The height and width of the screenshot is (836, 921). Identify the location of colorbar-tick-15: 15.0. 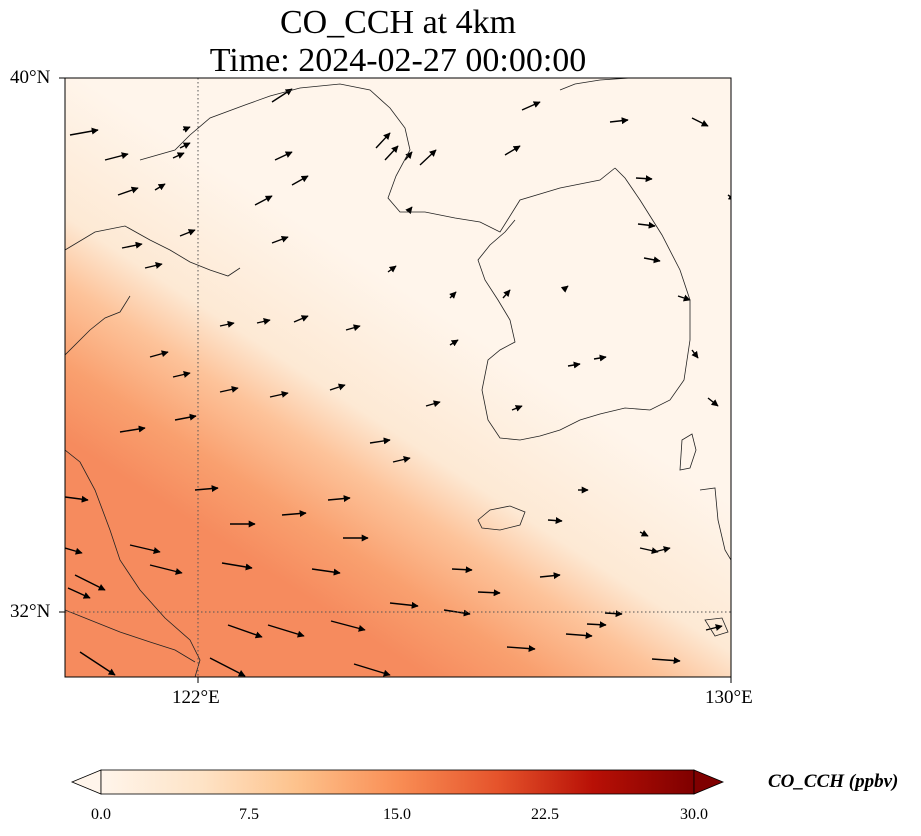
(397, 814).